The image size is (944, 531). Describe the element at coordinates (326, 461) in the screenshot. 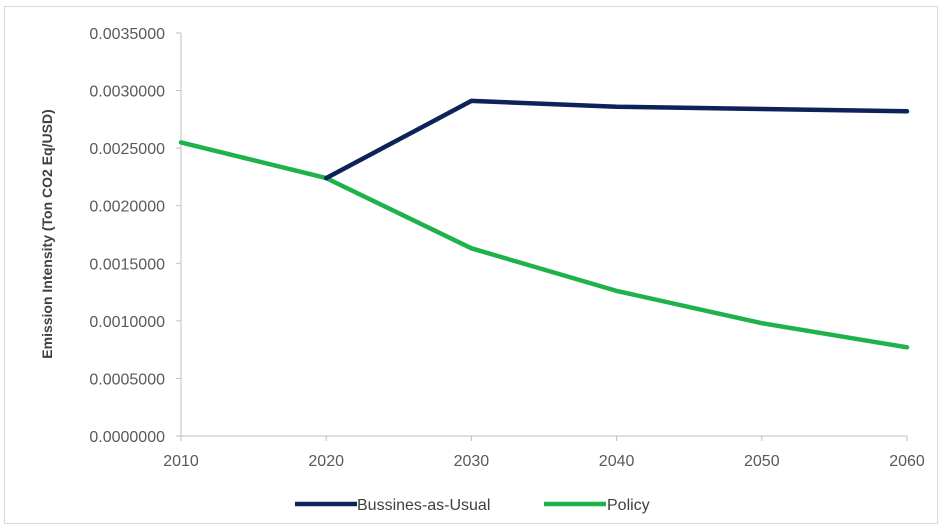

I see `x-tick-label: 2020` at that location.